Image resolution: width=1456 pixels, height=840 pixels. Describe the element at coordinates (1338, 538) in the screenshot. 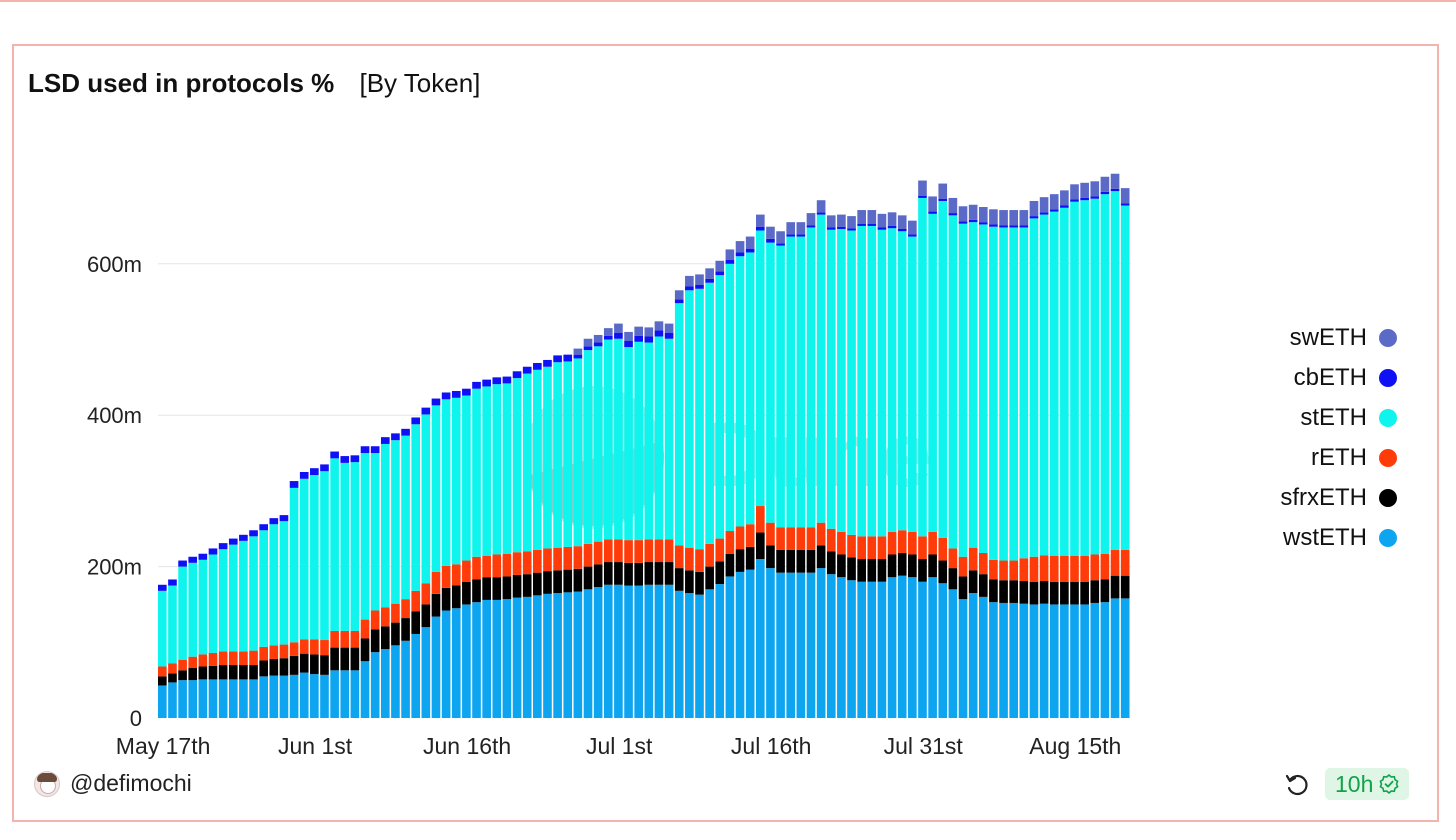

I see `legend-item-wsteth: wstETH` at that location.